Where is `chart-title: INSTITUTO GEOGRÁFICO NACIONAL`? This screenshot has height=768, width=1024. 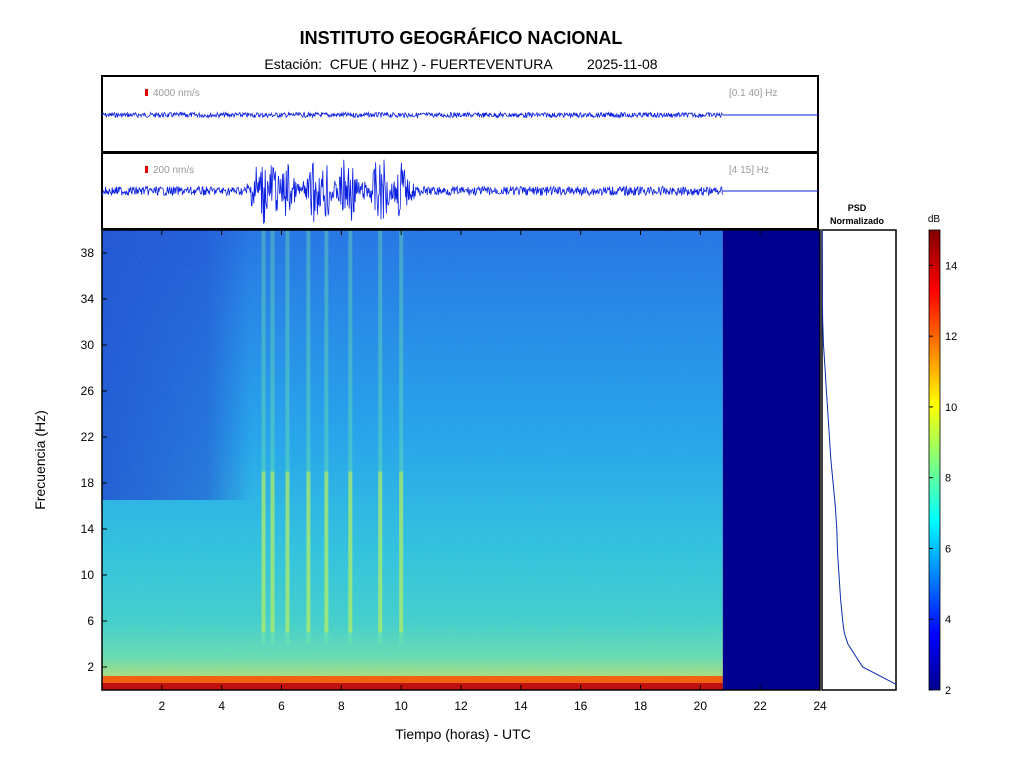 chart-title: INSTITUTO GEOGRÁFICO NACIONAL is located at coordinates (461, 38).